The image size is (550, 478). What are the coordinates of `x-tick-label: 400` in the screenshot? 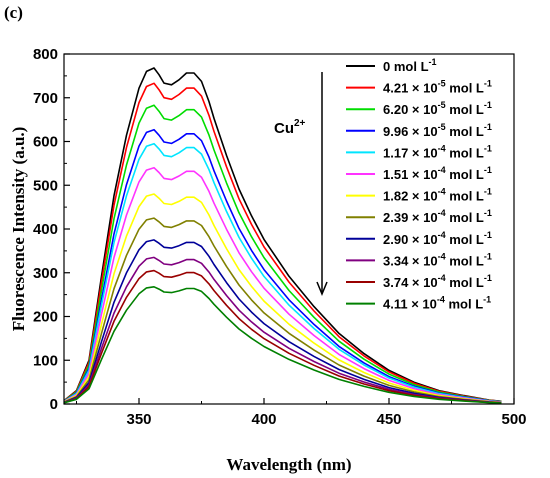 It's located at (263, 419).